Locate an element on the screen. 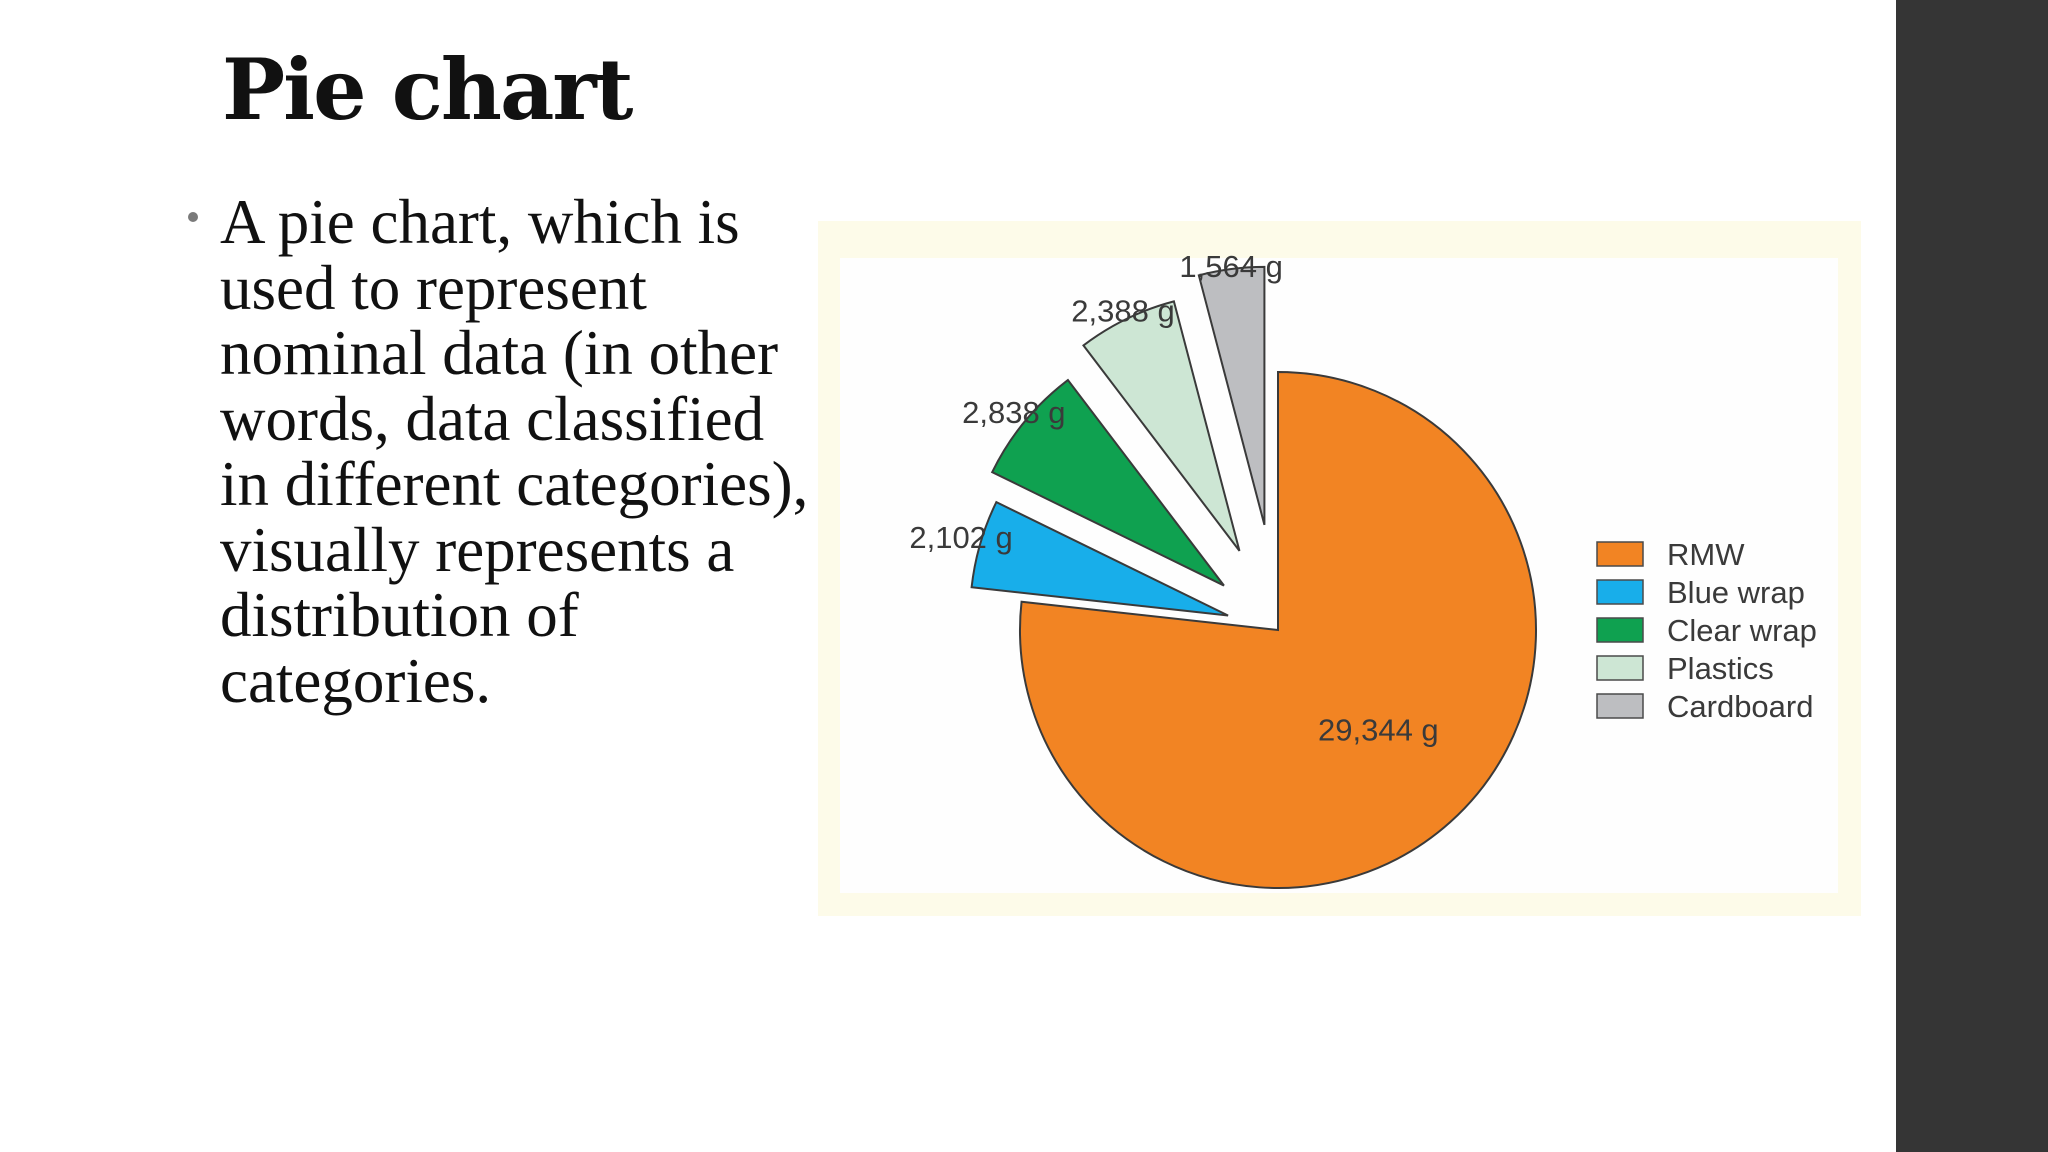  legend-swatch-cardboard is located at coordinates (1620, 706).